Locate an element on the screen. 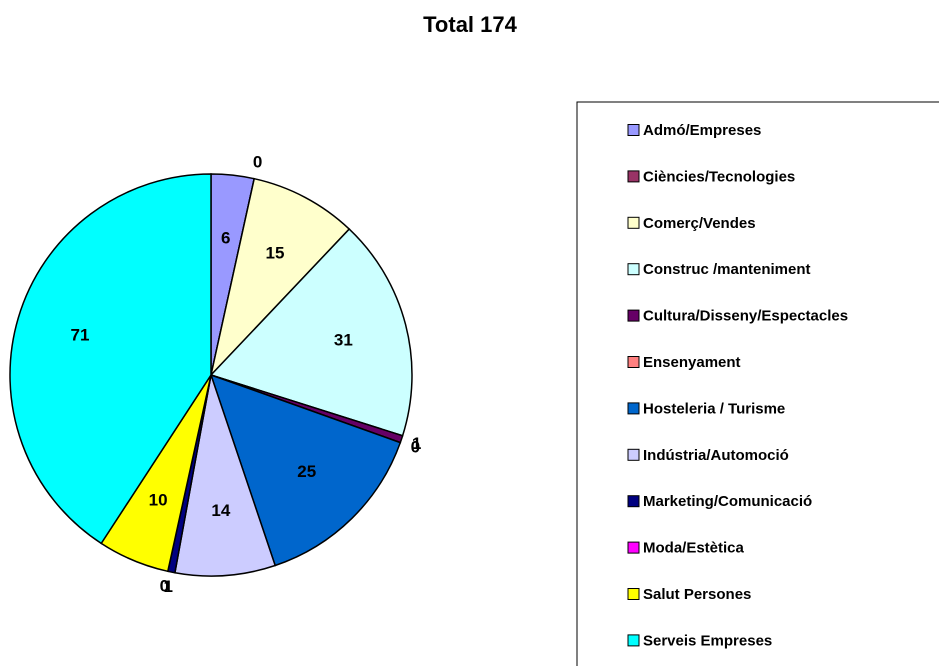  data-label: 71 is located at coordinates (80, 335).